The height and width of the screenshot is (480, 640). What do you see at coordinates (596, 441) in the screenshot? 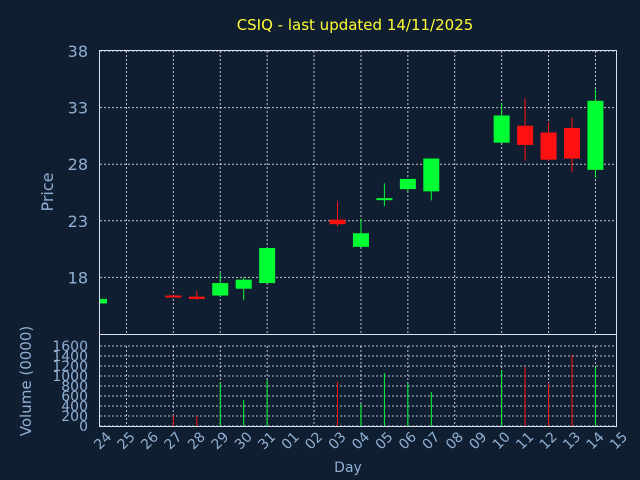
I see `x-tick-label: 14` at bounding box center [596, 441].